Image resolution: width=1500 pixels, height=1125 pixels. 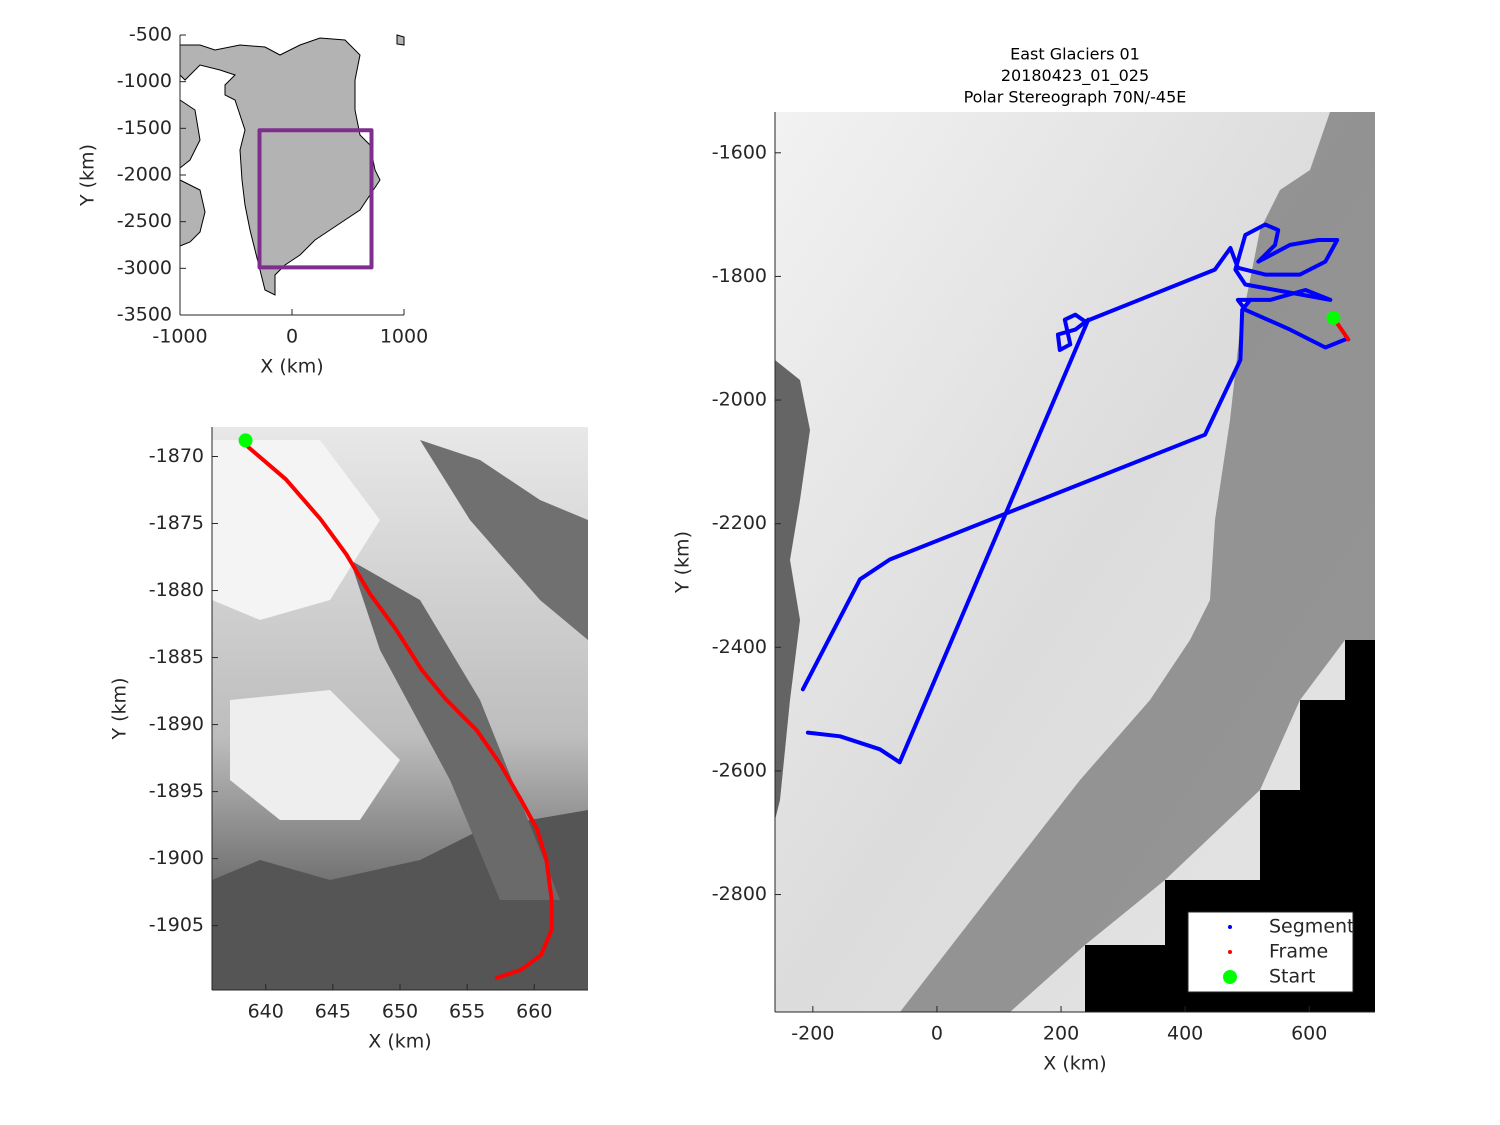 I want to click on x-tick-label: 660, so click(x=534, y=1012).